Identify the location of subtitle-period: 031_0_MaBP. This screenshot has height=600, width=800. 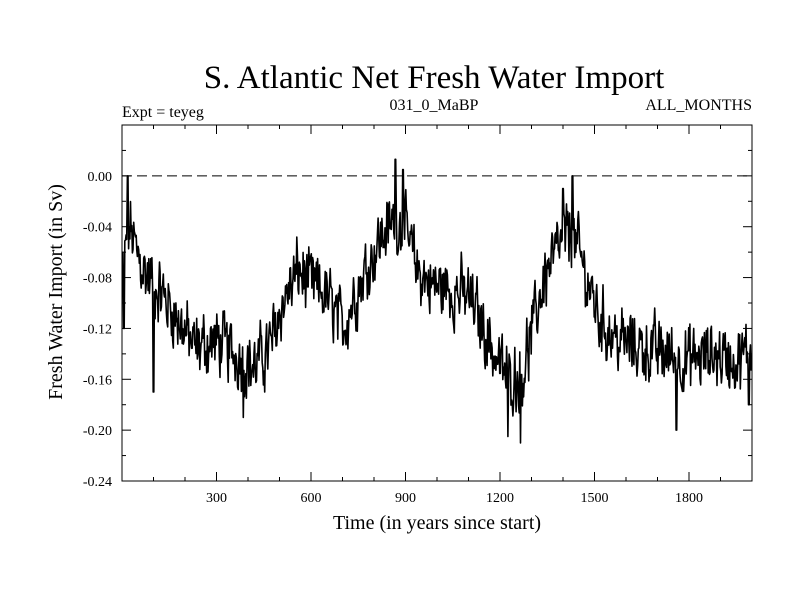
(434, 105).